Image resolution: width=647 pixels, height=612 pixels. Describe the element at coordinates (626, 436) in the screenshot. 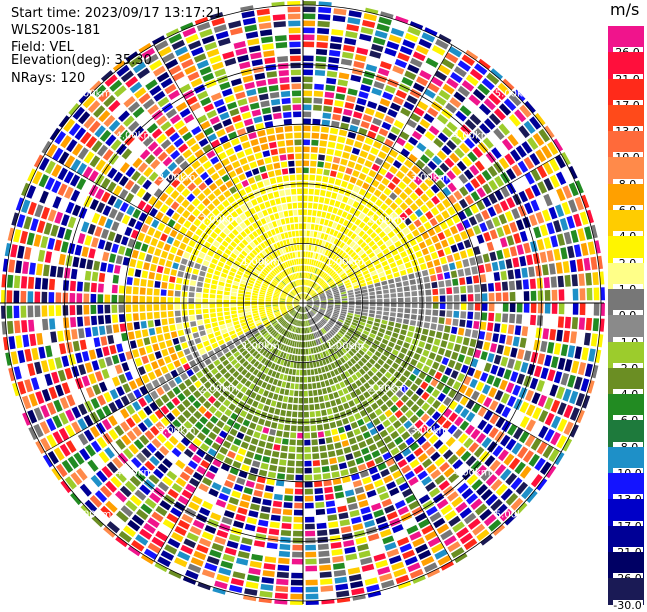

I see `colorbar-cell: -8.0` at that location.